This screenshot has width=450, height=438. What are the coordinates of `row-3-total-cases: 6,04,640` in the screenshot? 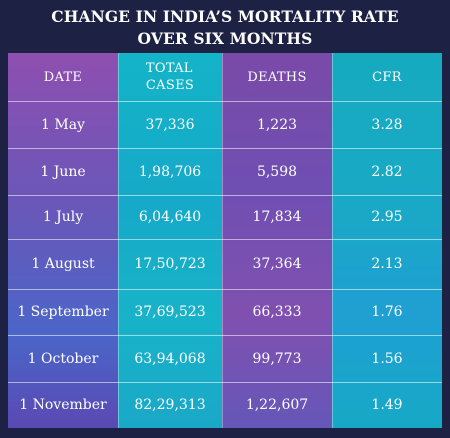 It's located at (170, 217).